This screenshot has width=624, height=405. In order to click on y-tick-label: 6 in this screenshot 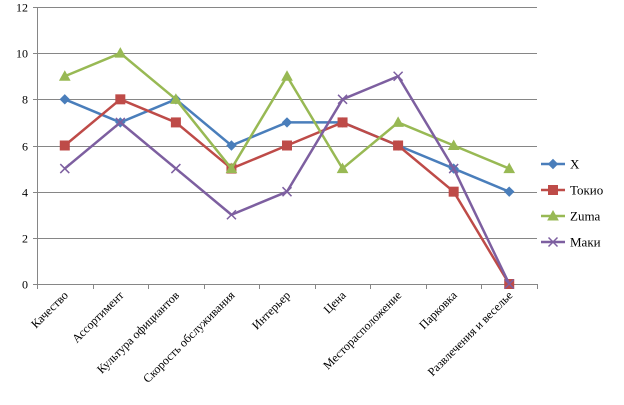, I will do `click(25, 147)`.